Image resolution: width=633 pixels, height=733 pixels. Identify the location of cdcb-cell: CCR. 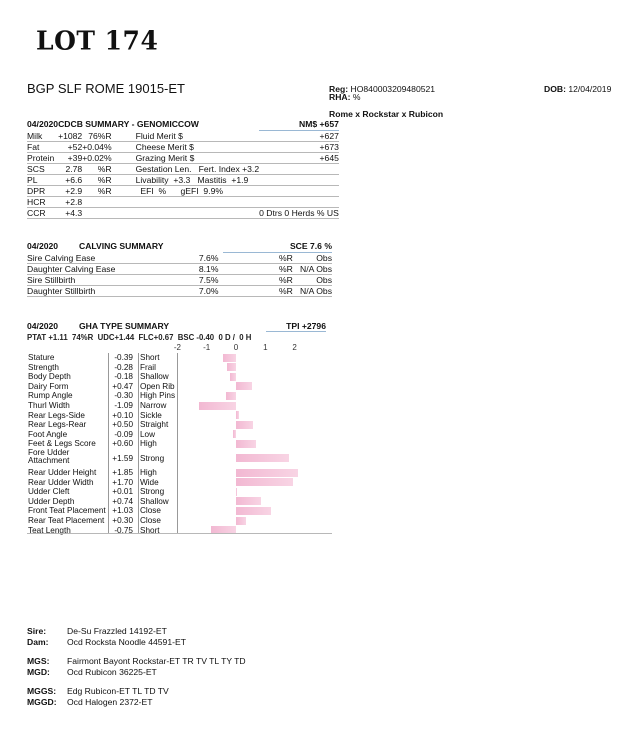
(43, 213).